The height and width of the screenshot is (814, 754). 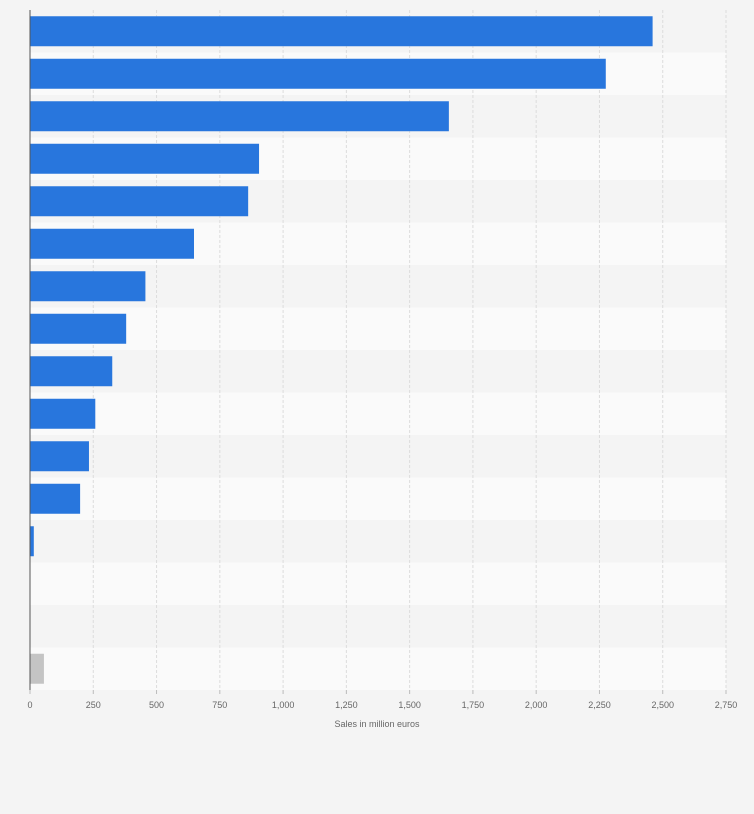 What do you see at coordinates (29, 705) in the screenshot?
I see `x-tick-label: 0` at bounding box center [29, 705].